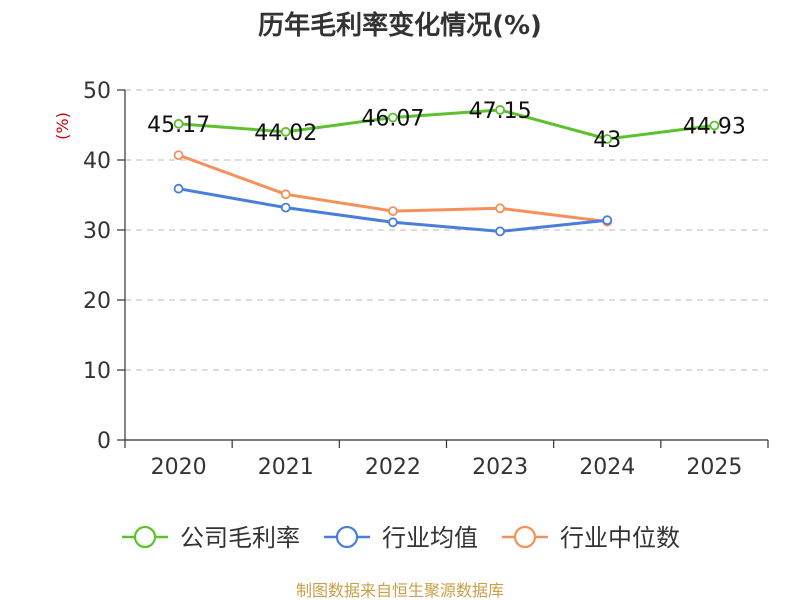 This screenshot has width=800, height=600. Describe the element at coordinates (179, 467) in the screenshot. I see `x-tick-label: 2020` at that location.